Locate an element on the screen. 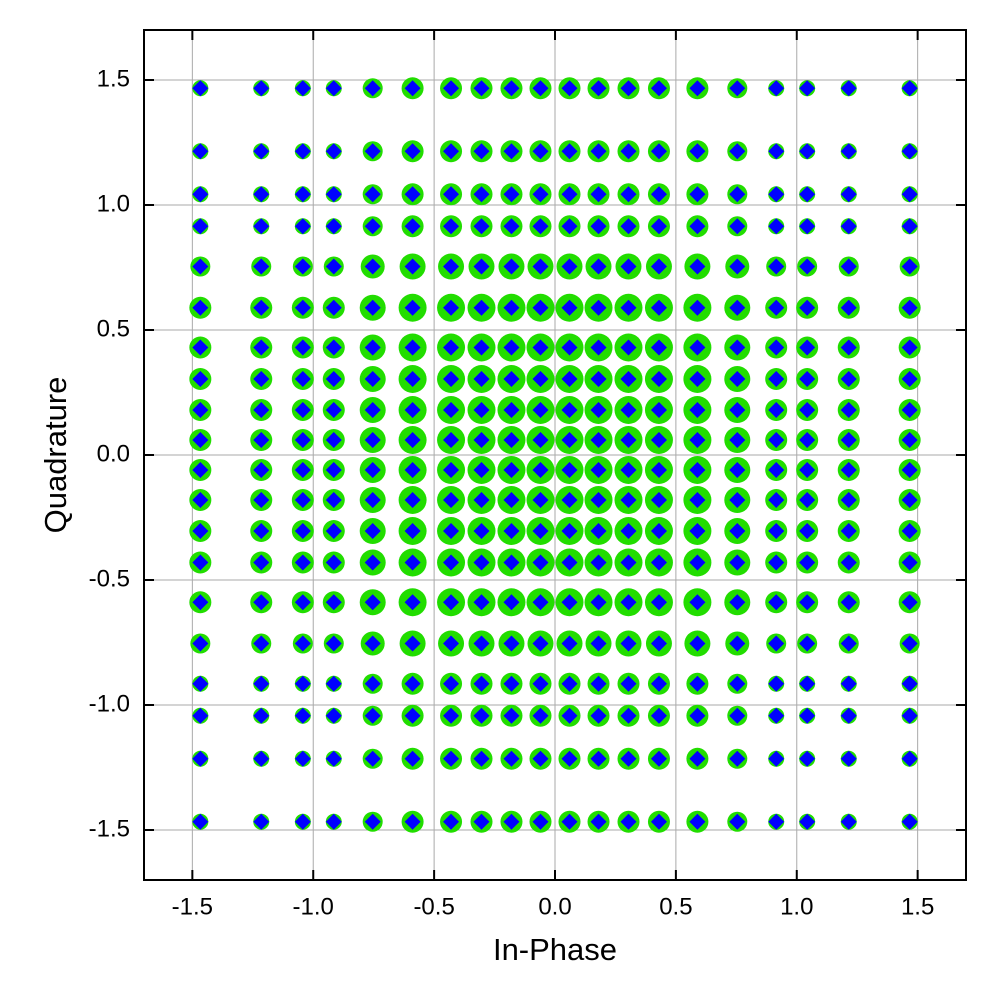 This screenshot has height=997, width=997. x-tick-label: 0.0 is located at coordinates (554, 906).